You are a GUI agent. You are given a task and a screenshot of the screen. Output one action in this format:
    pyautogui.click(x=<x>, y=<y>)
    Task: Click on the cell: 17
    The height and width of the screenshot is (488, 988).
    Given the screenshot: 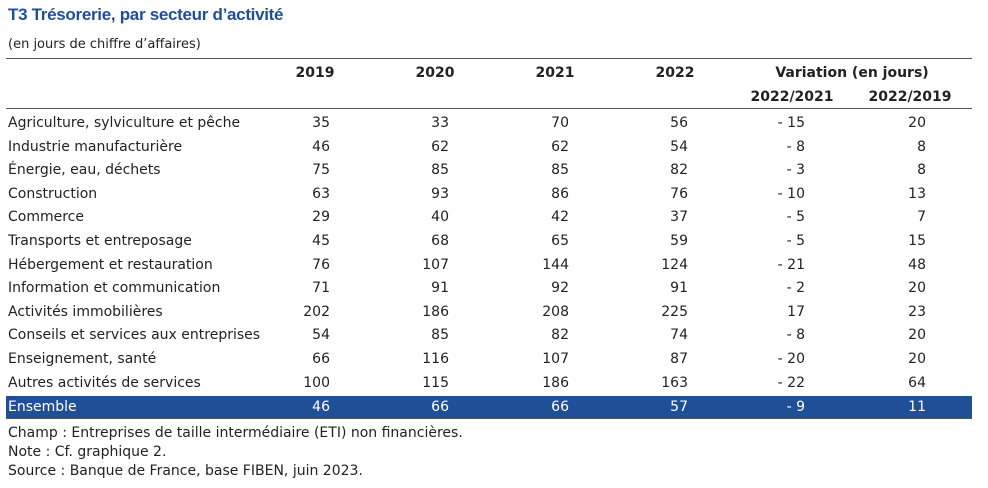 What is the action you would take?
    pyautogui.click(x=796, y=311)
    